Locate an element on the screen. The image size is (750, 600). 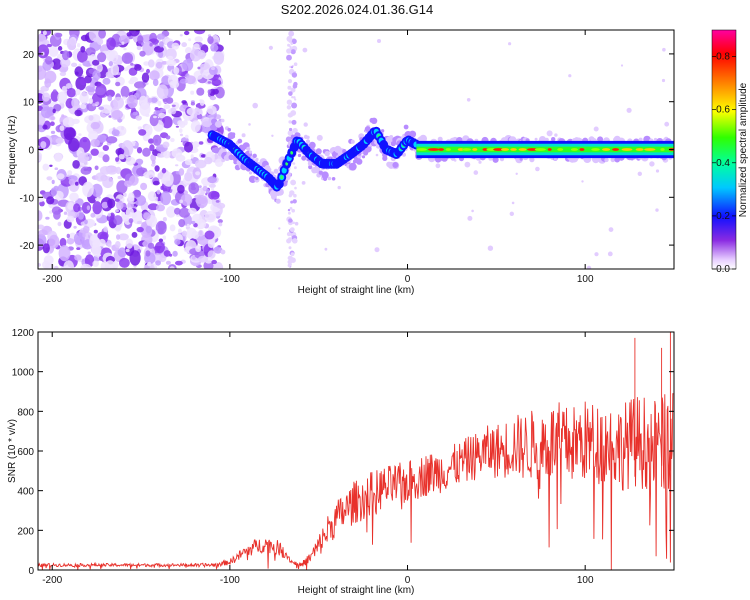
snr-xtick-label: -100 is located at coordinates (230, 580).